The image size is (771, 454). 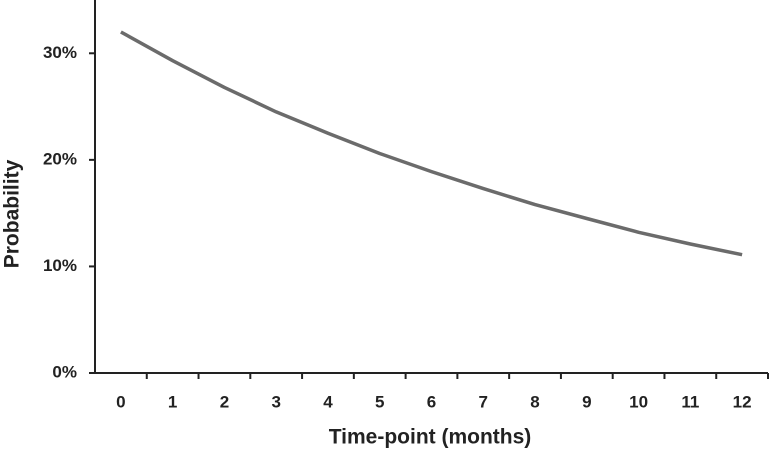 What do you see at coordinates (742, 401) in the screenshot?
I see `x-tick-label: 12` at bounding box center [742, 401].